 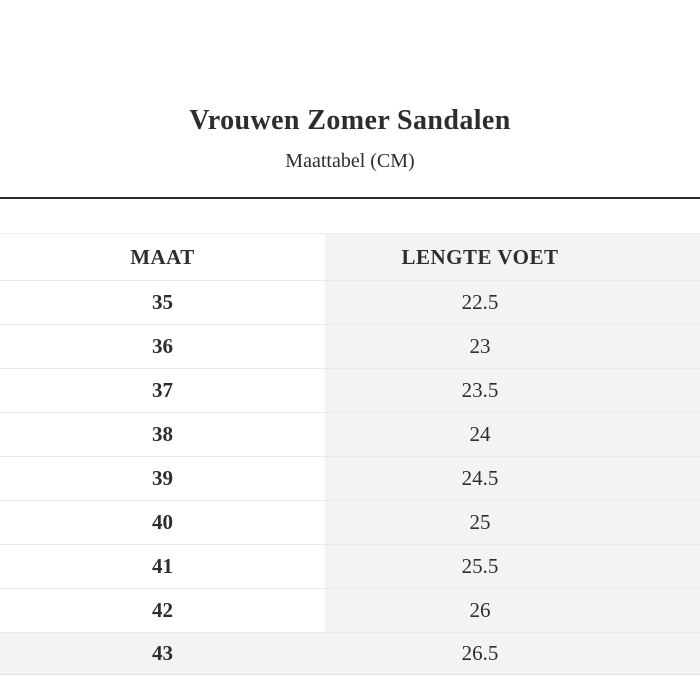 I want to click on section-divider, so click(x=350, y=198).